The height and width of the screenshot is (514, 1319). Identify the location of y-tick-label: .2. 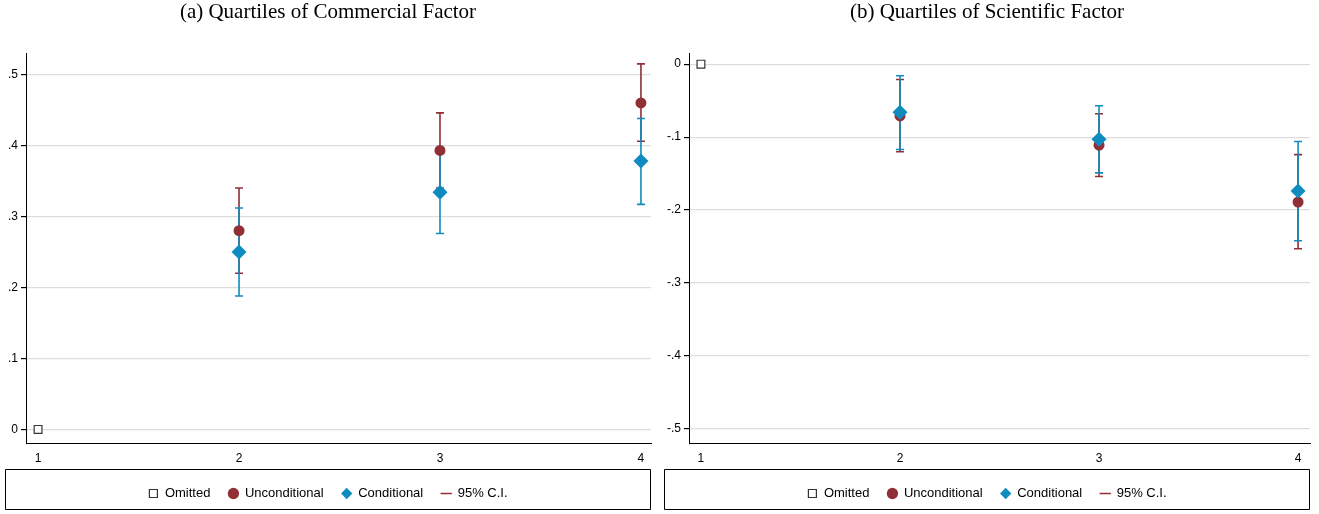
(13, 286).